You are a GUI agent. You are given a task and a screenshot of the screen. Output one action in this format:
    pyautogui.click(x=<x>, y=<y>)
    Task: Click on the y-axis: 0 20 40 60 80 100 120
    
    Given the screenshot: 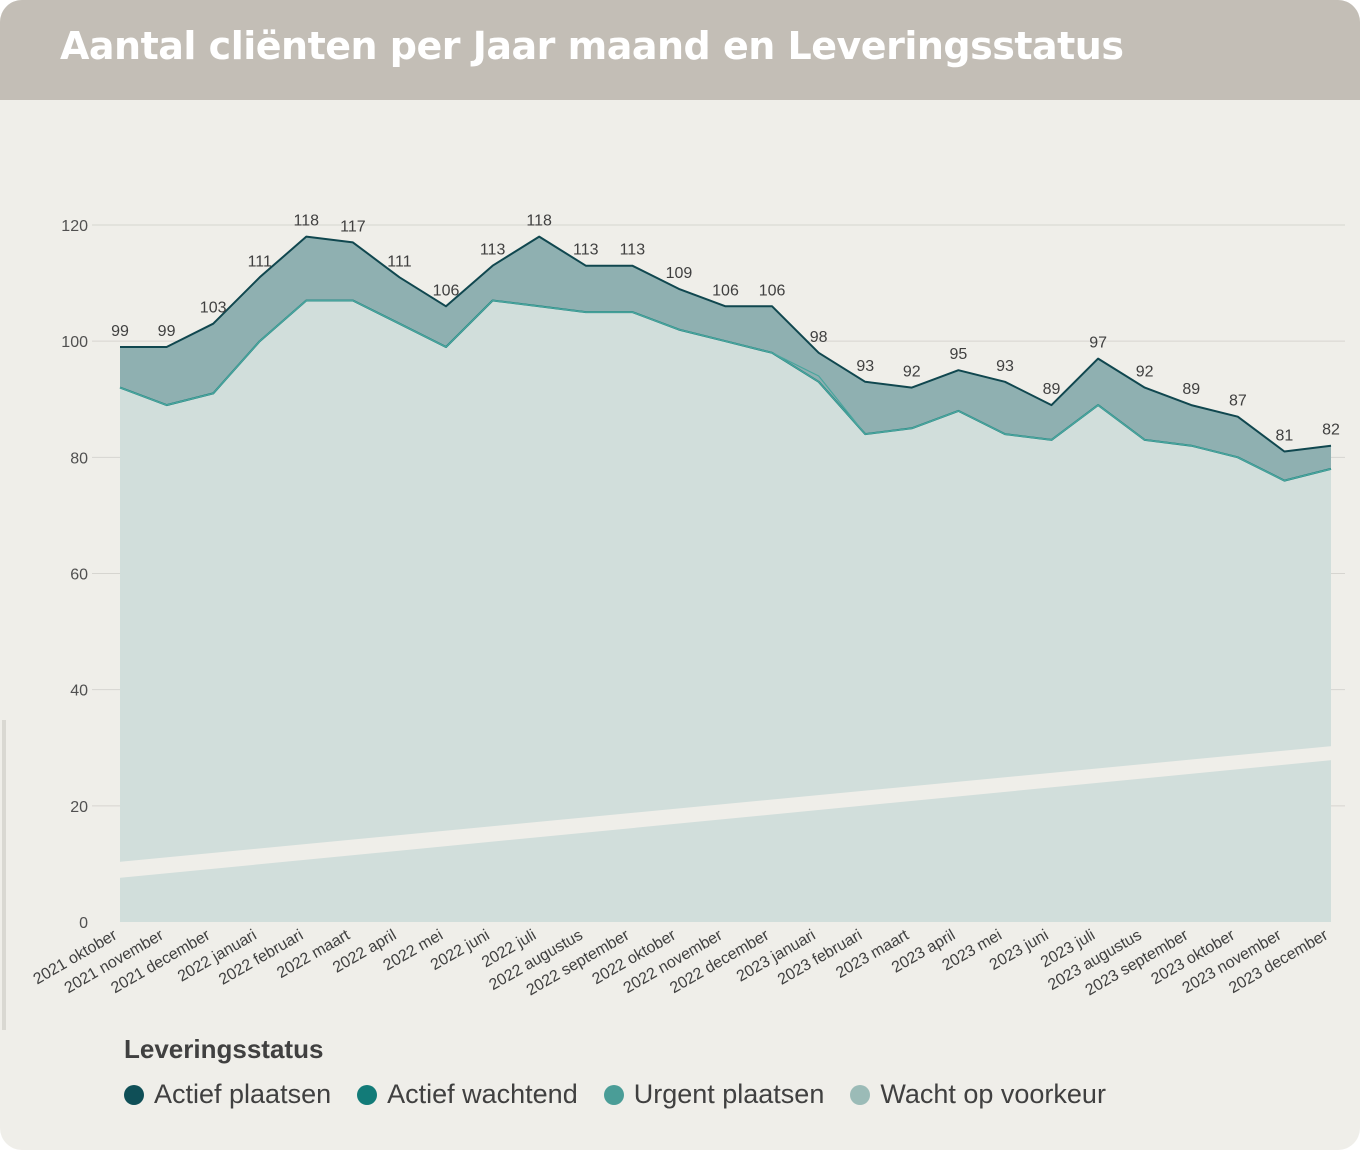 What is the action you would take?
    pyautogui.click(x=74, y=575)
    